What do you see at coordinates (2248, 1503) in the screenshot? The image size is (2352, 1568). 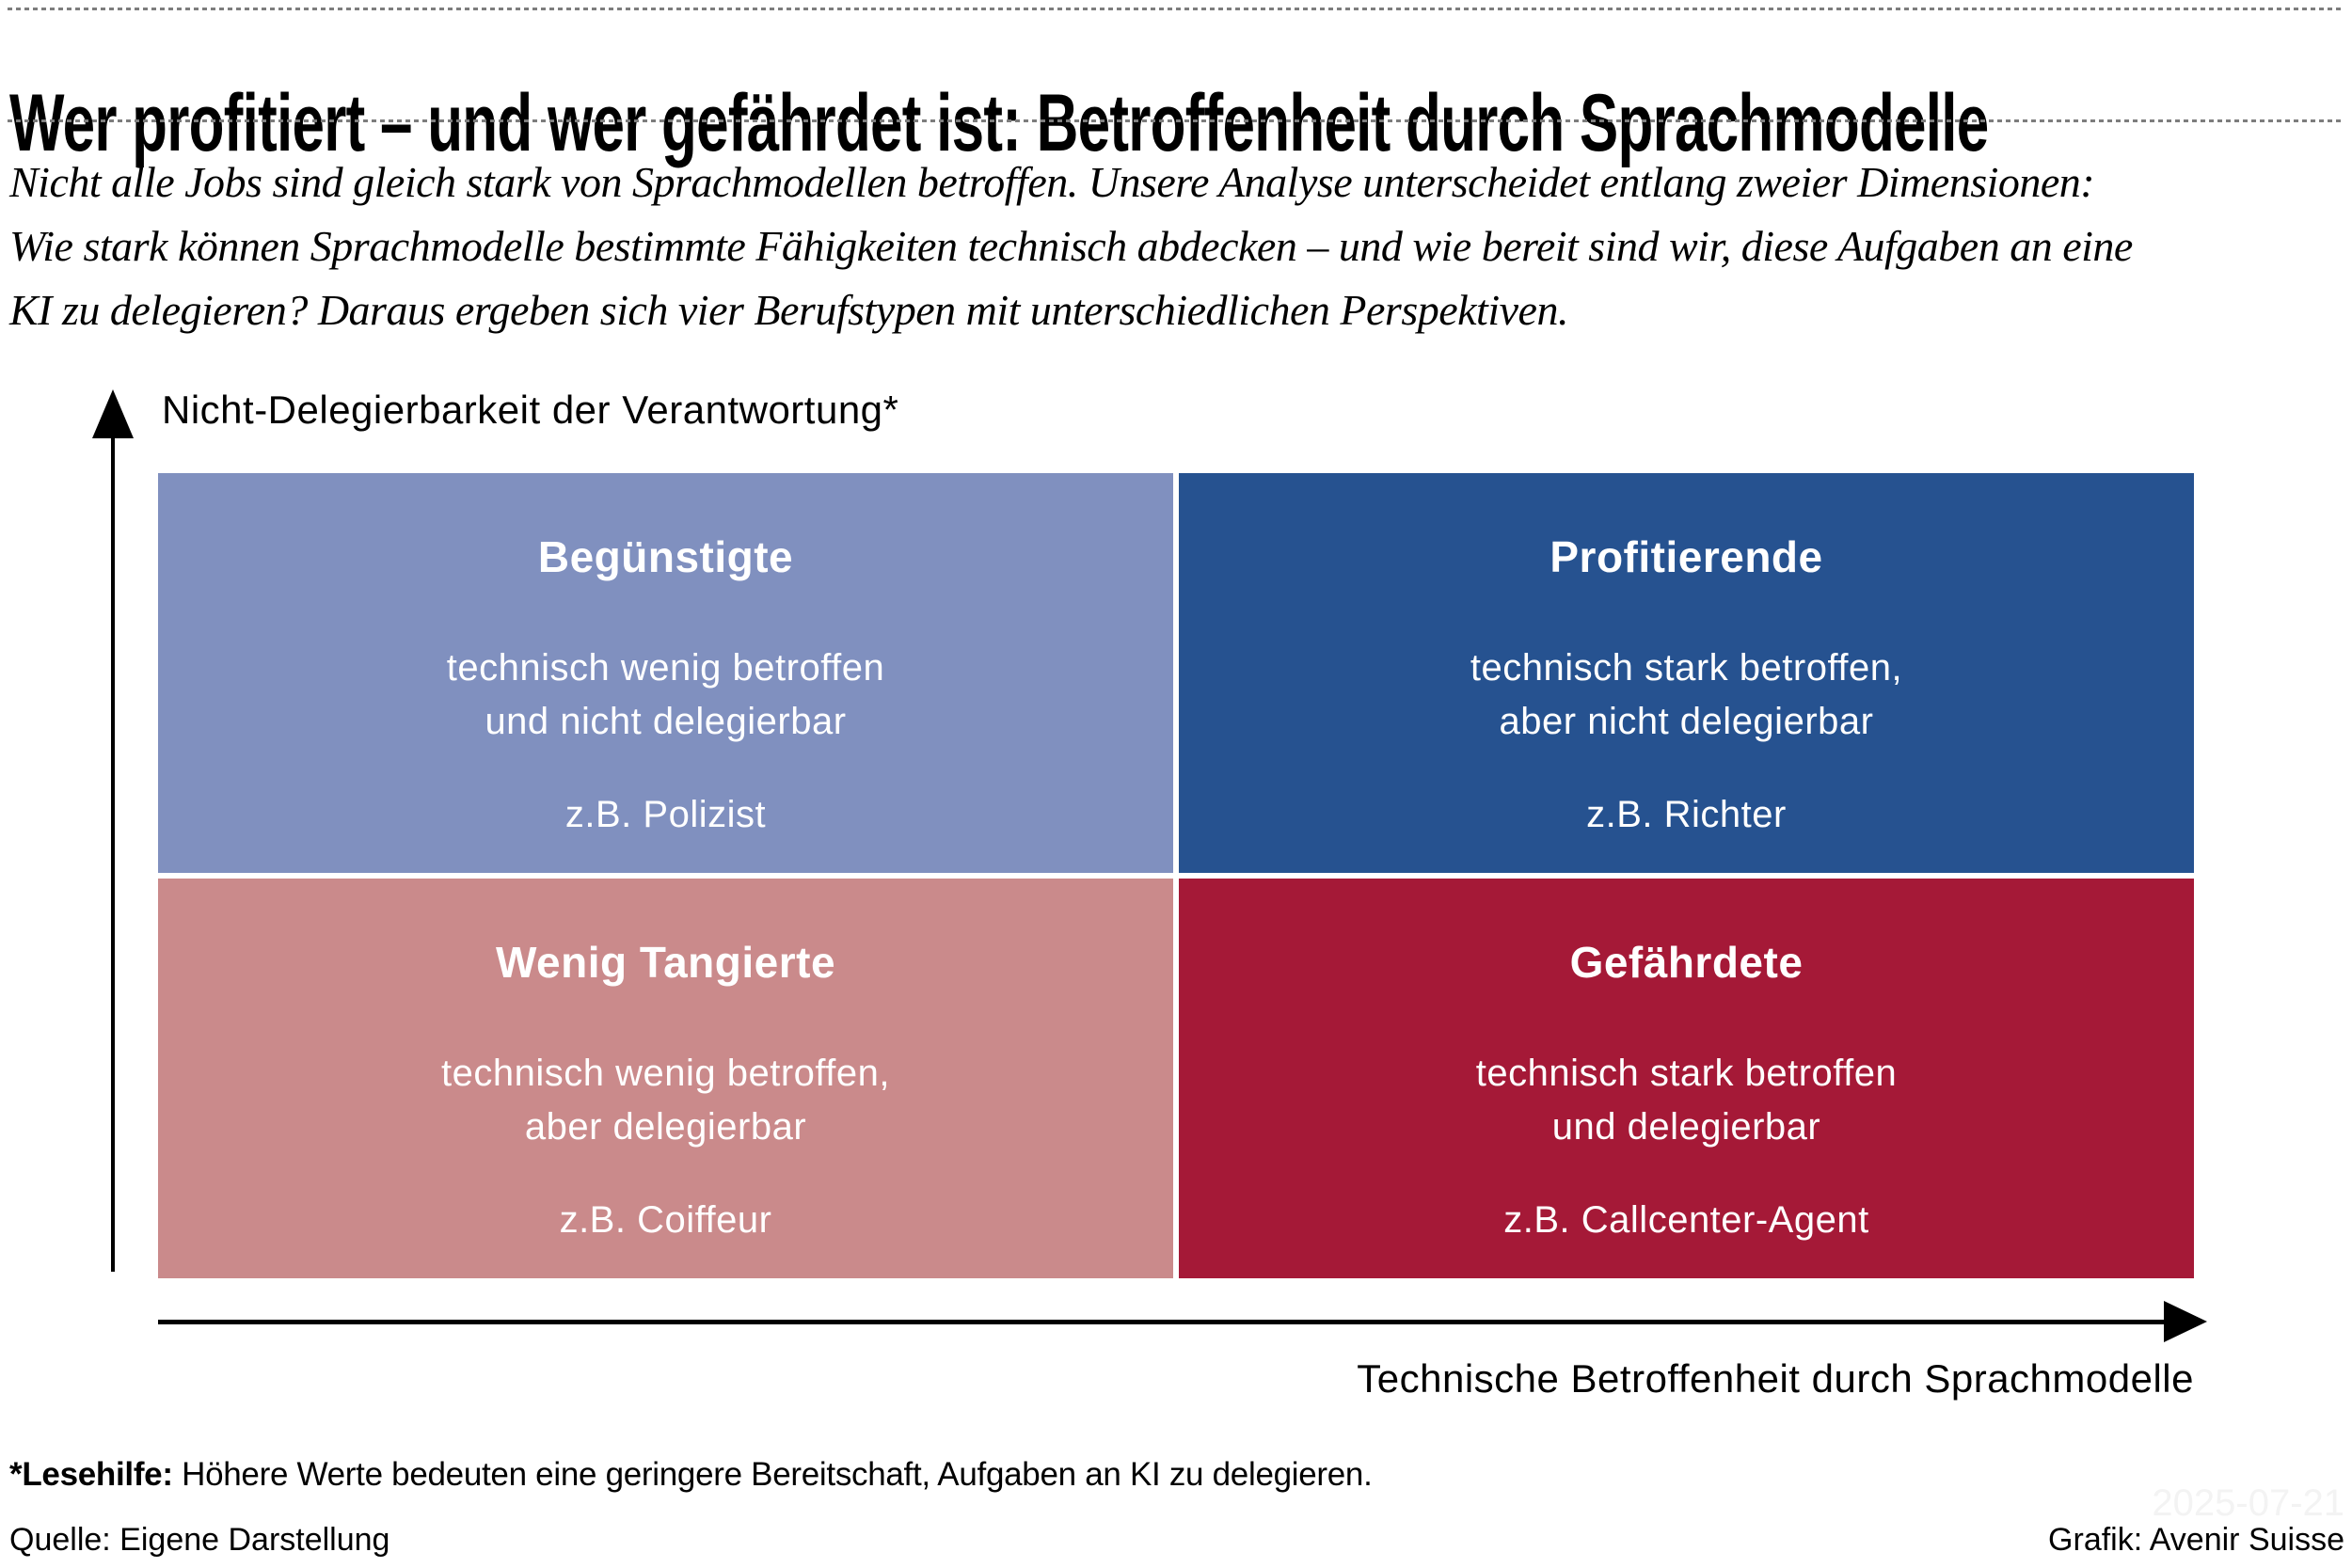 I see `date-watermark: 2025-07-21` at bounding box center [2248, 1503].